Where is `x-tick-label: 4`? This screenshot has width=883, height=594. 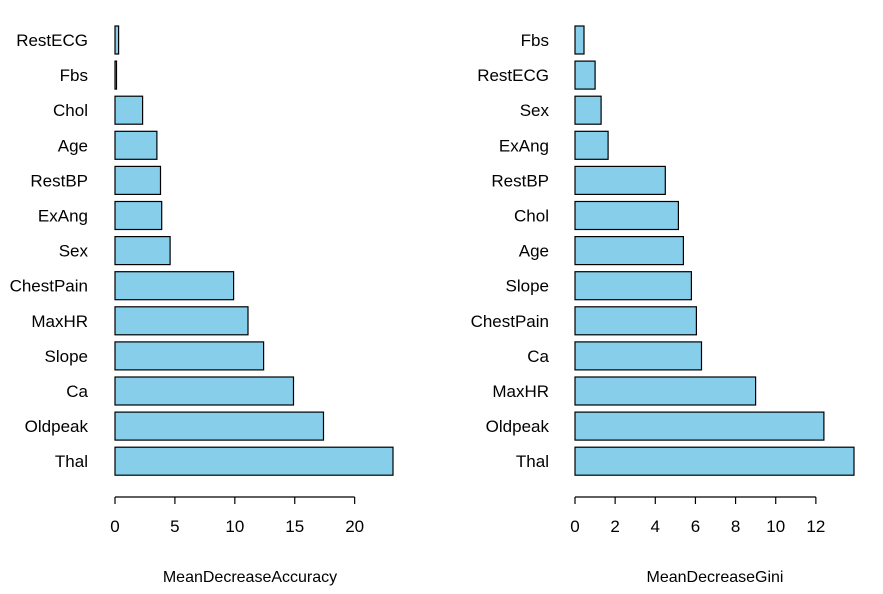
x-tick-label: 4 is located at coordinates (655, 526).